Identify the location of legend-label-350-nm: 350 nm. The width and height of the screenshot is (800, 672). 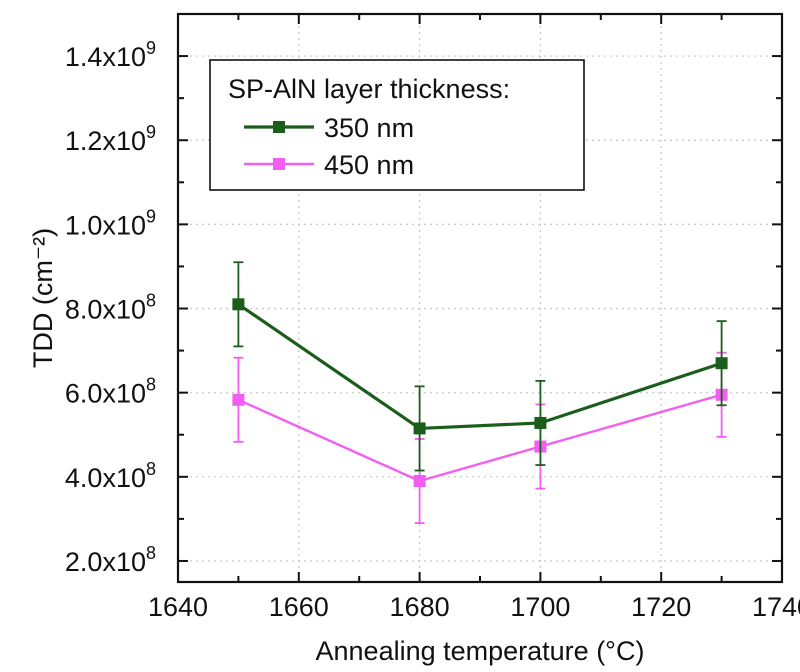
(369, 128).